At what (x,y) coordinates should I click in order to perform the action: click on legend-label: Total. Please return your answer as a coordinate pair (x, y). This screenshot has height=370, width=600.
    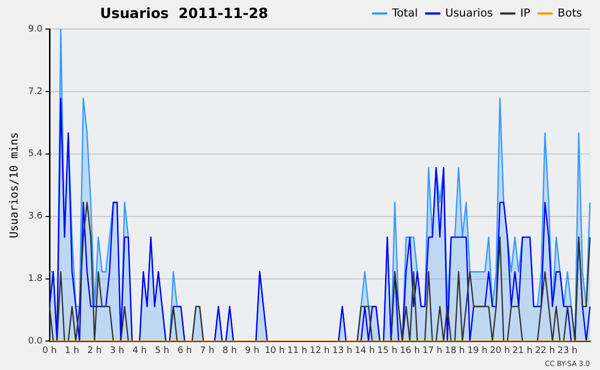
    Looking at the image, I should click on (404, 13).